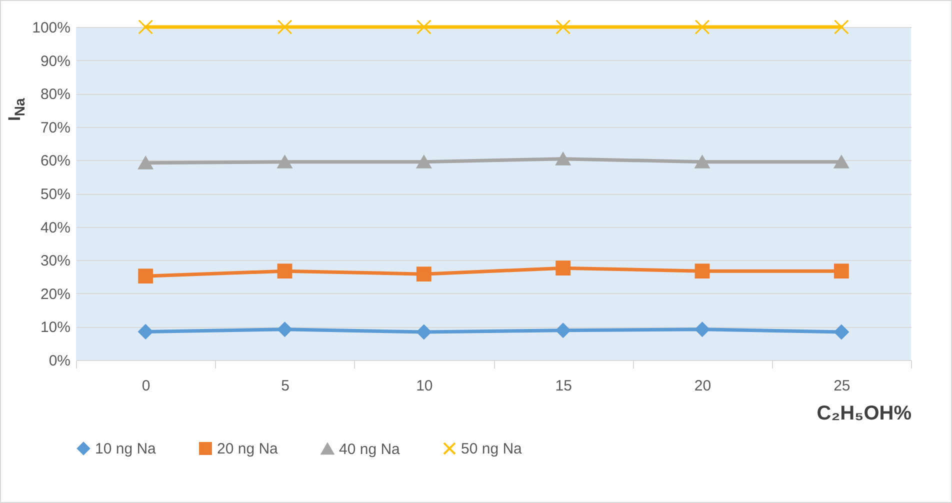 Image resolution: width=952 pixels, height=503 pixels. I want to click on y-tick-label: 20%, so click(55, 294).